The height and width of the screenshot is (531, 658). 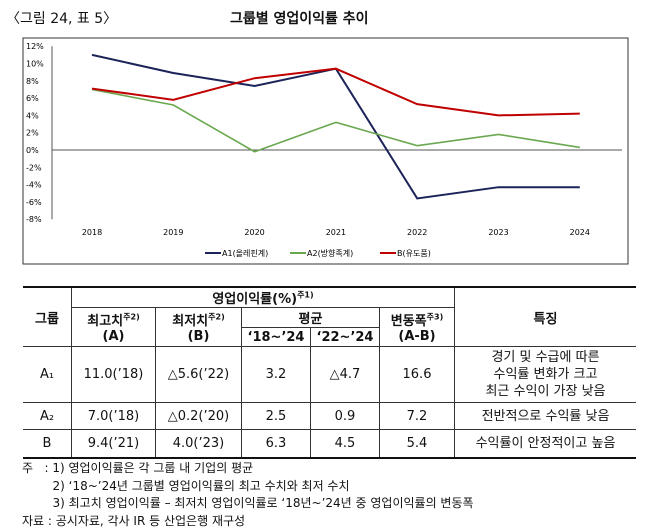 I want to click on x-tick-label: 2018, so click(x=92, y=232).